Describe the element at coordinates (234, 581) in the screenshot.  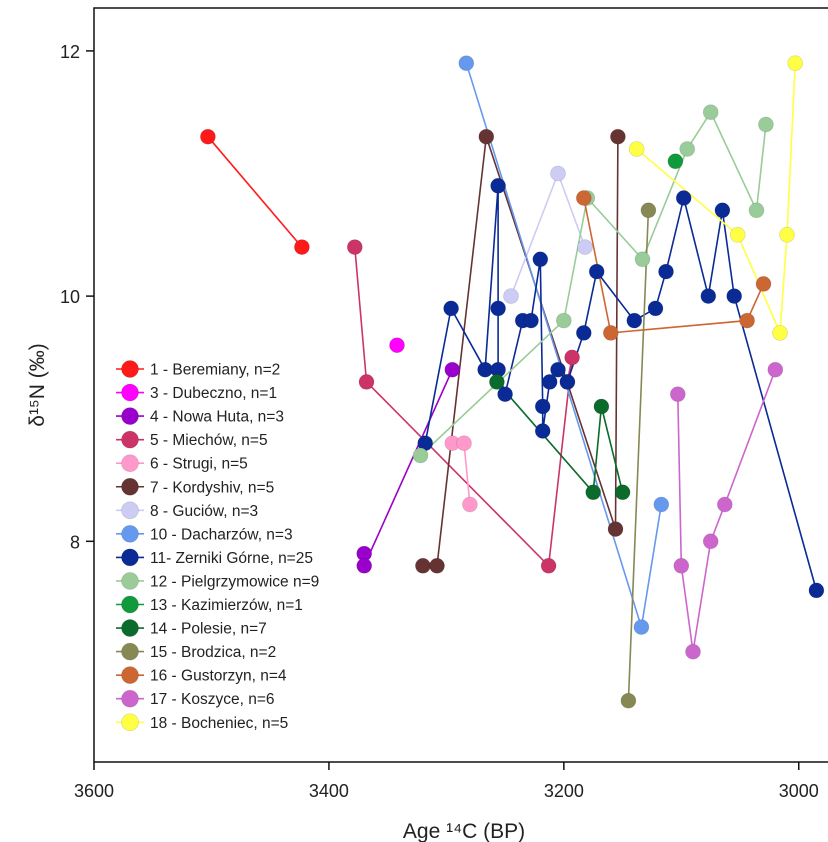
I see `legend-label: 12 - Pielgrzymowice n=9` at that location.